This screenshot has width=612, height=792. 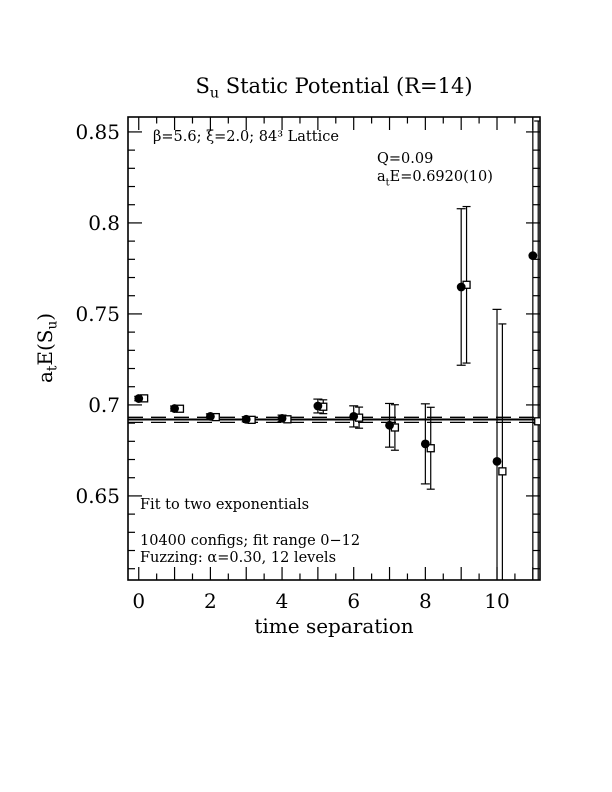 I want to click on x-tick-label: 0, so click(x=138, y=601).